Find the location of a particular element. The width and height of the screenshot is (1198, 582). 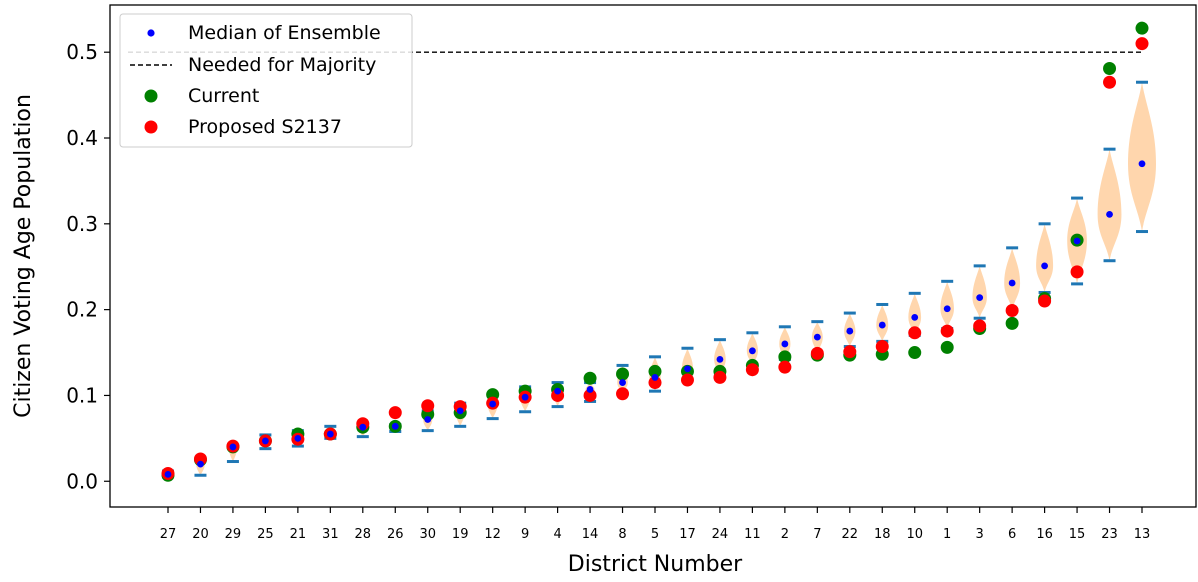

y-tick-label: 0.0 is located at coordinates (82, 481).